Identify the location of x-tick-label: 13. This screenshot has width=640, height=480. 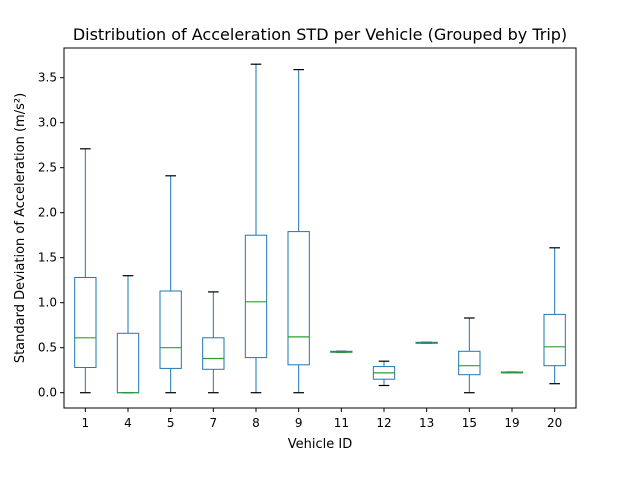
(426, 423).